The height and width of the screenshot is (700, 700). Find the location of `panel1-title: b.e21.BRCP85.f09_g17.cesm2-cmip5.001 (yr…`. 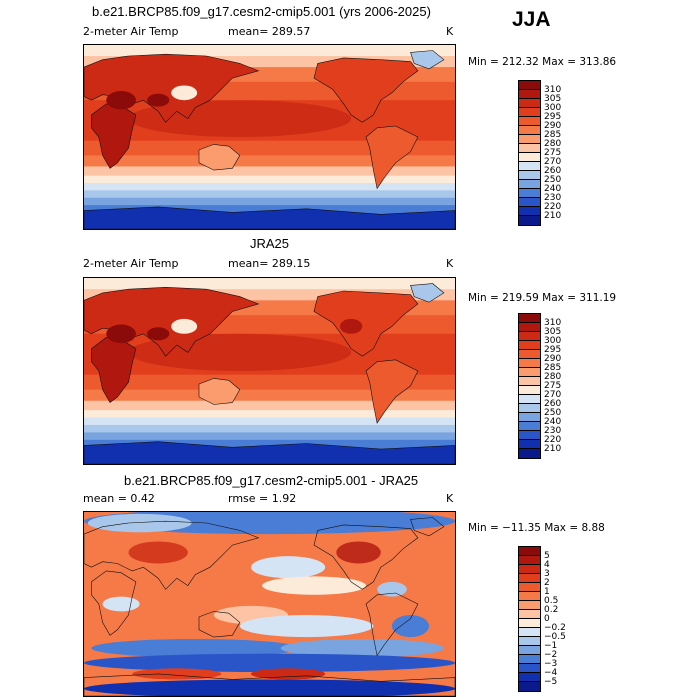

panel1-title: b.e21.BRCP85.f09_g17.cesm2-cmip5.001 (yr… is located at coordinates (261, 11).